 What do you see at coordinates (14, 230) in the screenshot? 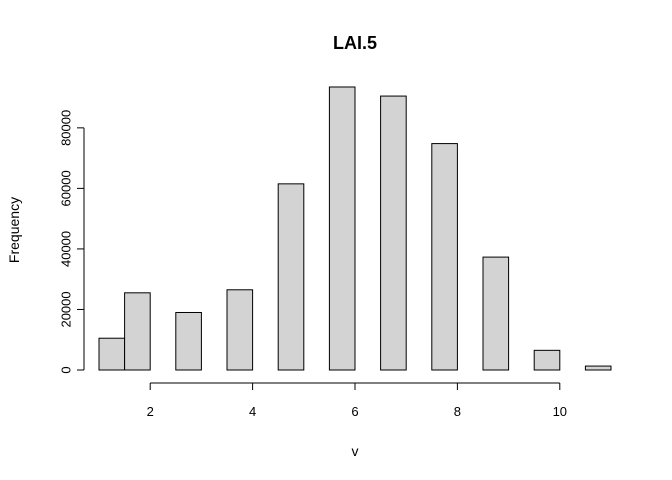
I see `y-axis-label: Frequency` at bounding box center [14, 230].